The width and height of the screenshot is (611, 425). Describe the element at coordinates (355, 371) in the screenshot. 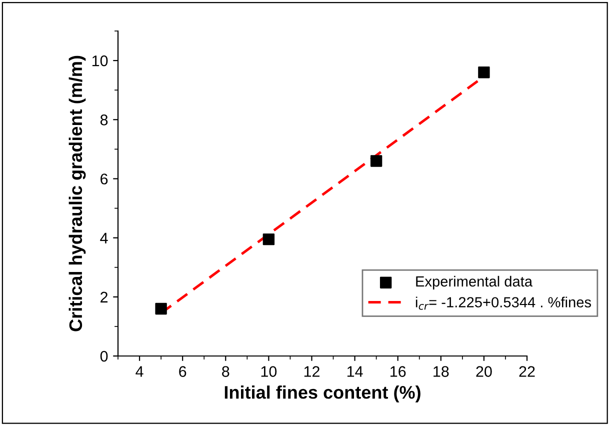

I see `x-tick-label: 14` at that location.